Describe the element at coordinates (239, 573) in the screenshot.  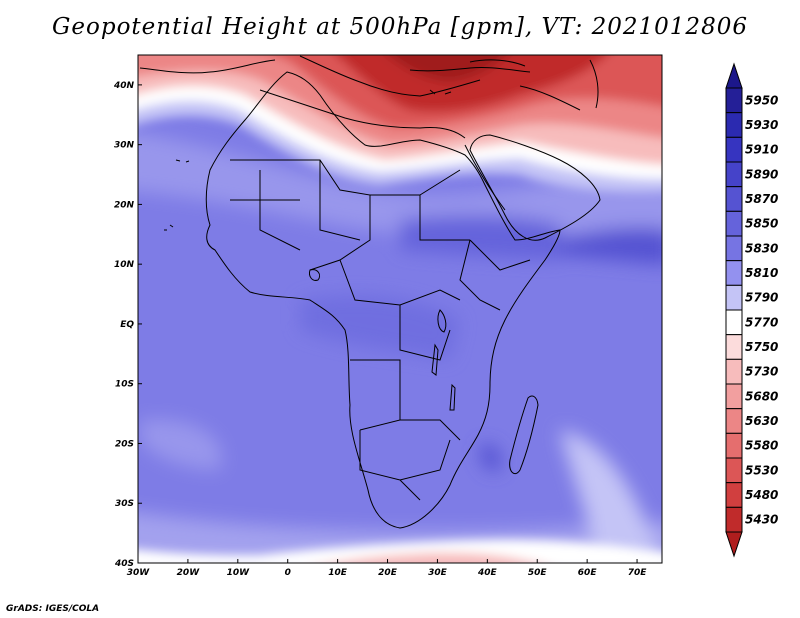
I see `lon-tick-label: 10W` at that location.